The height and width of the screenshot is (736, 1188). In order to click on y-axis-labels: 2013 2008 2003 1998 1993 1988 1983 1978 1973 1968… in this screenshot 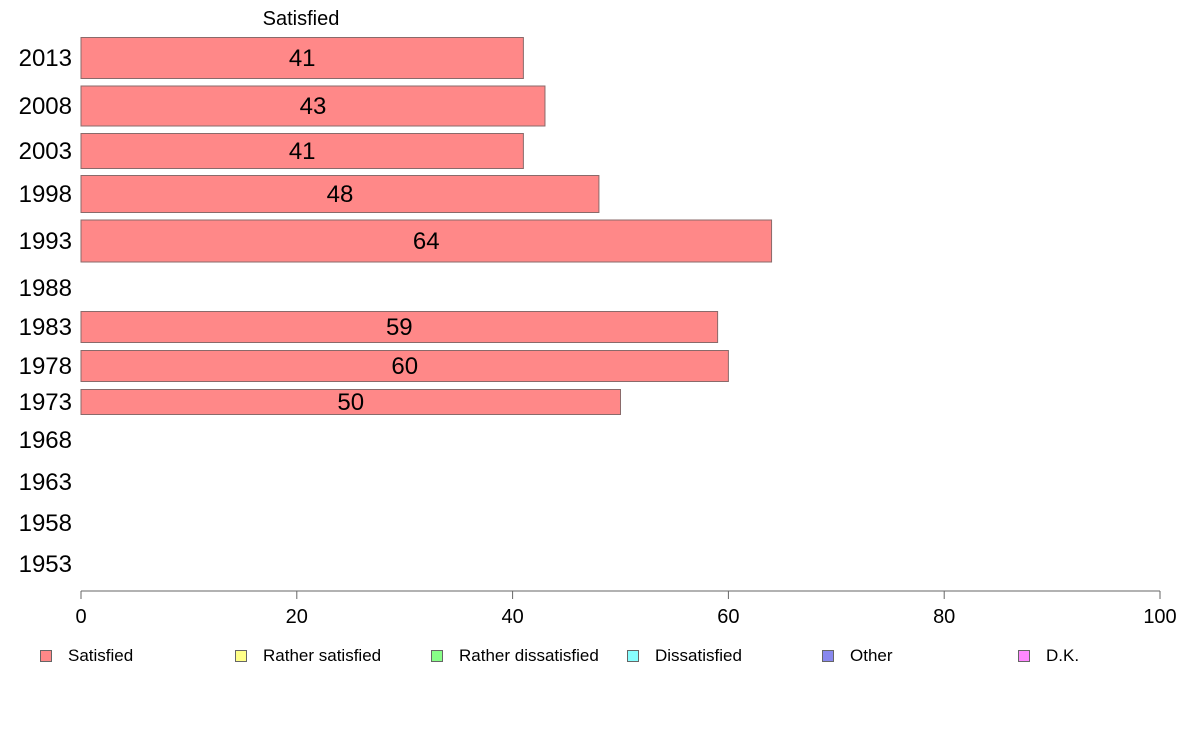, I will do `click(45, 311)`.